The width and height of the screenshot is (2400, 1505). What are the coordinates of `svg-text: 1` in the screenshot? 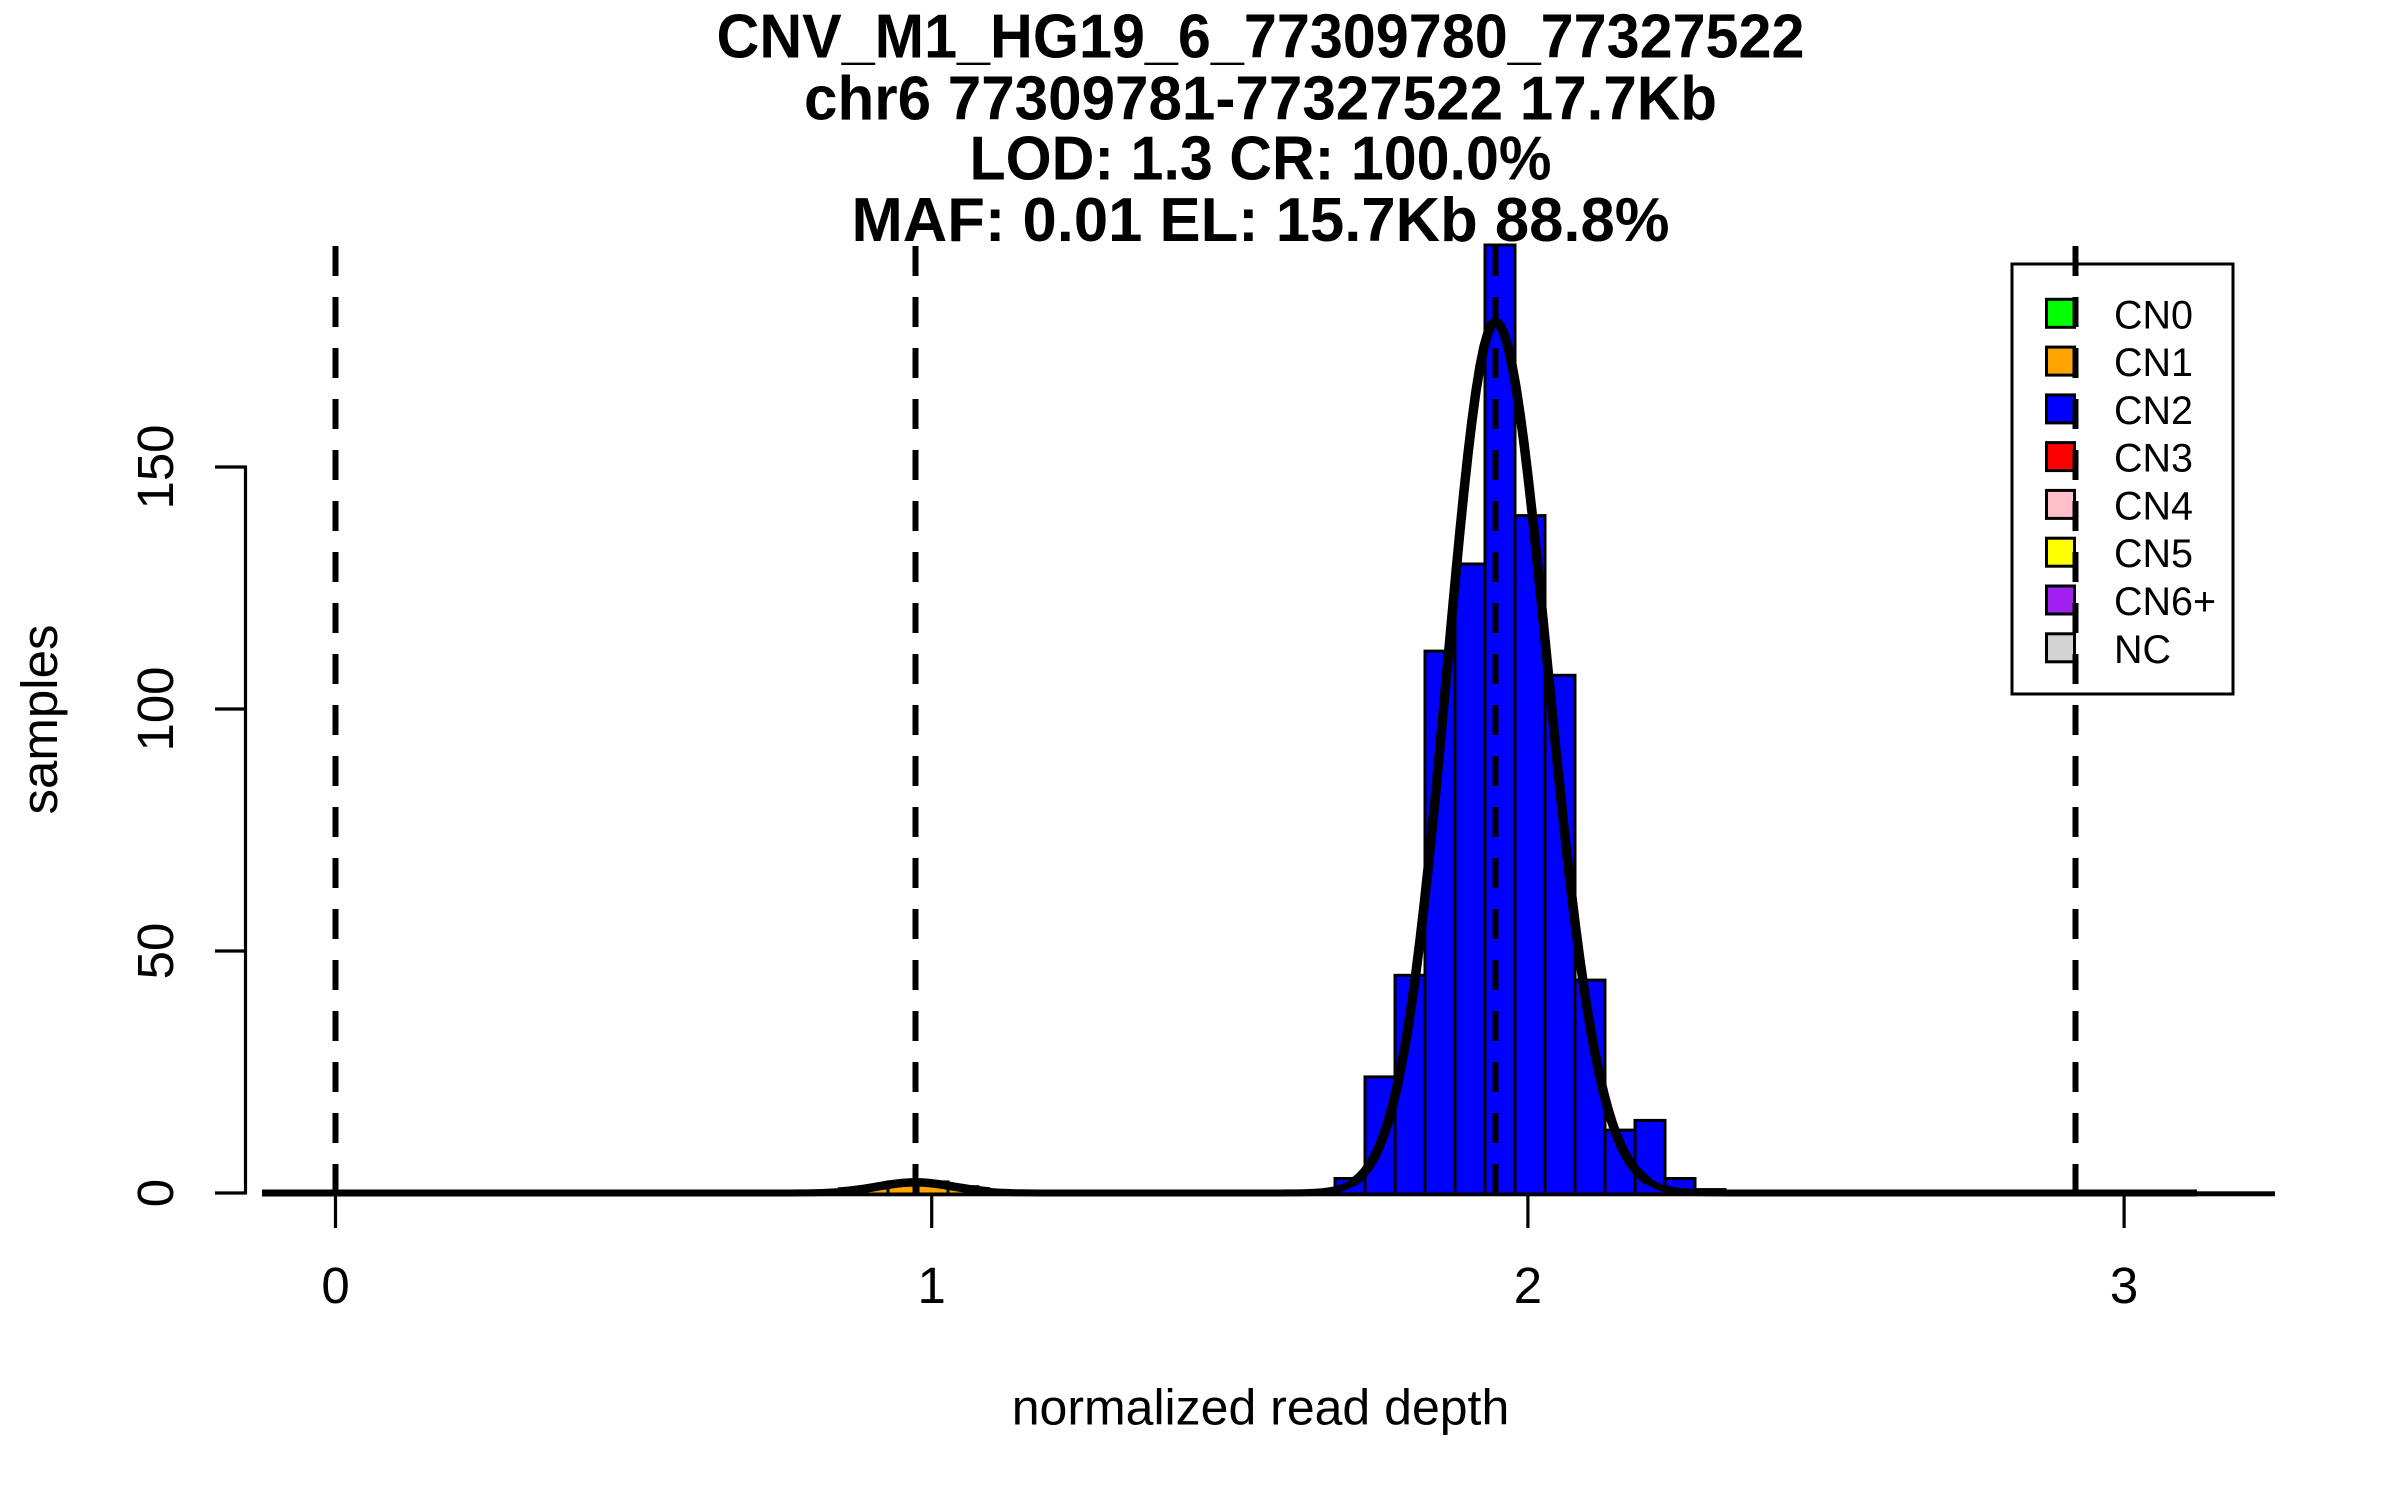 It's located at (932, 1285).